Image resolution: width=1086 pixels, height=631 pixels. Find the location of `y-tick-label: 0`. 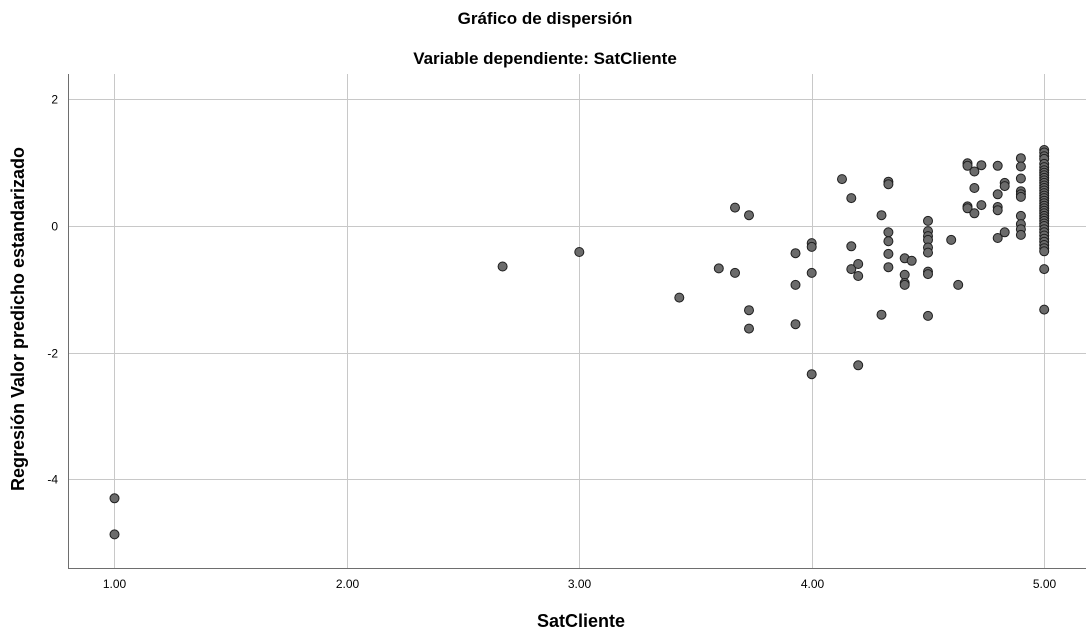

y-tick-label: 0 is located at coordinates (54, 227).